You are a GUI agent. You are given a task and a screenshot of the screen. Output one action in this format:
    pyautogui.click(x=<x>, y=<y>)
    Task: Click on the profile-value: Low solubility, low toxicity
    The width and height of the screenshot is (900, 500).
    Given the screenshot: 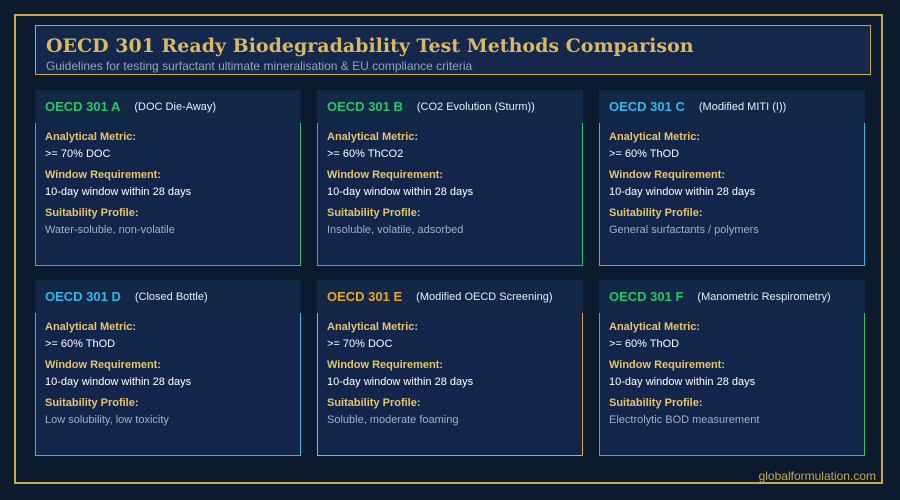 What is the action you would take?
    pyautogui.click(x=107, y=420)
    